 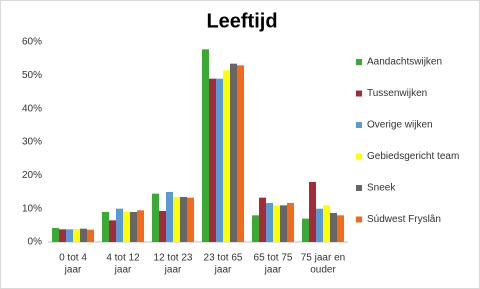 What do you see at coordinates (32, 108) in the screenshot?
I see `y-tick-label: 40%` at bounding box center [32, 108].